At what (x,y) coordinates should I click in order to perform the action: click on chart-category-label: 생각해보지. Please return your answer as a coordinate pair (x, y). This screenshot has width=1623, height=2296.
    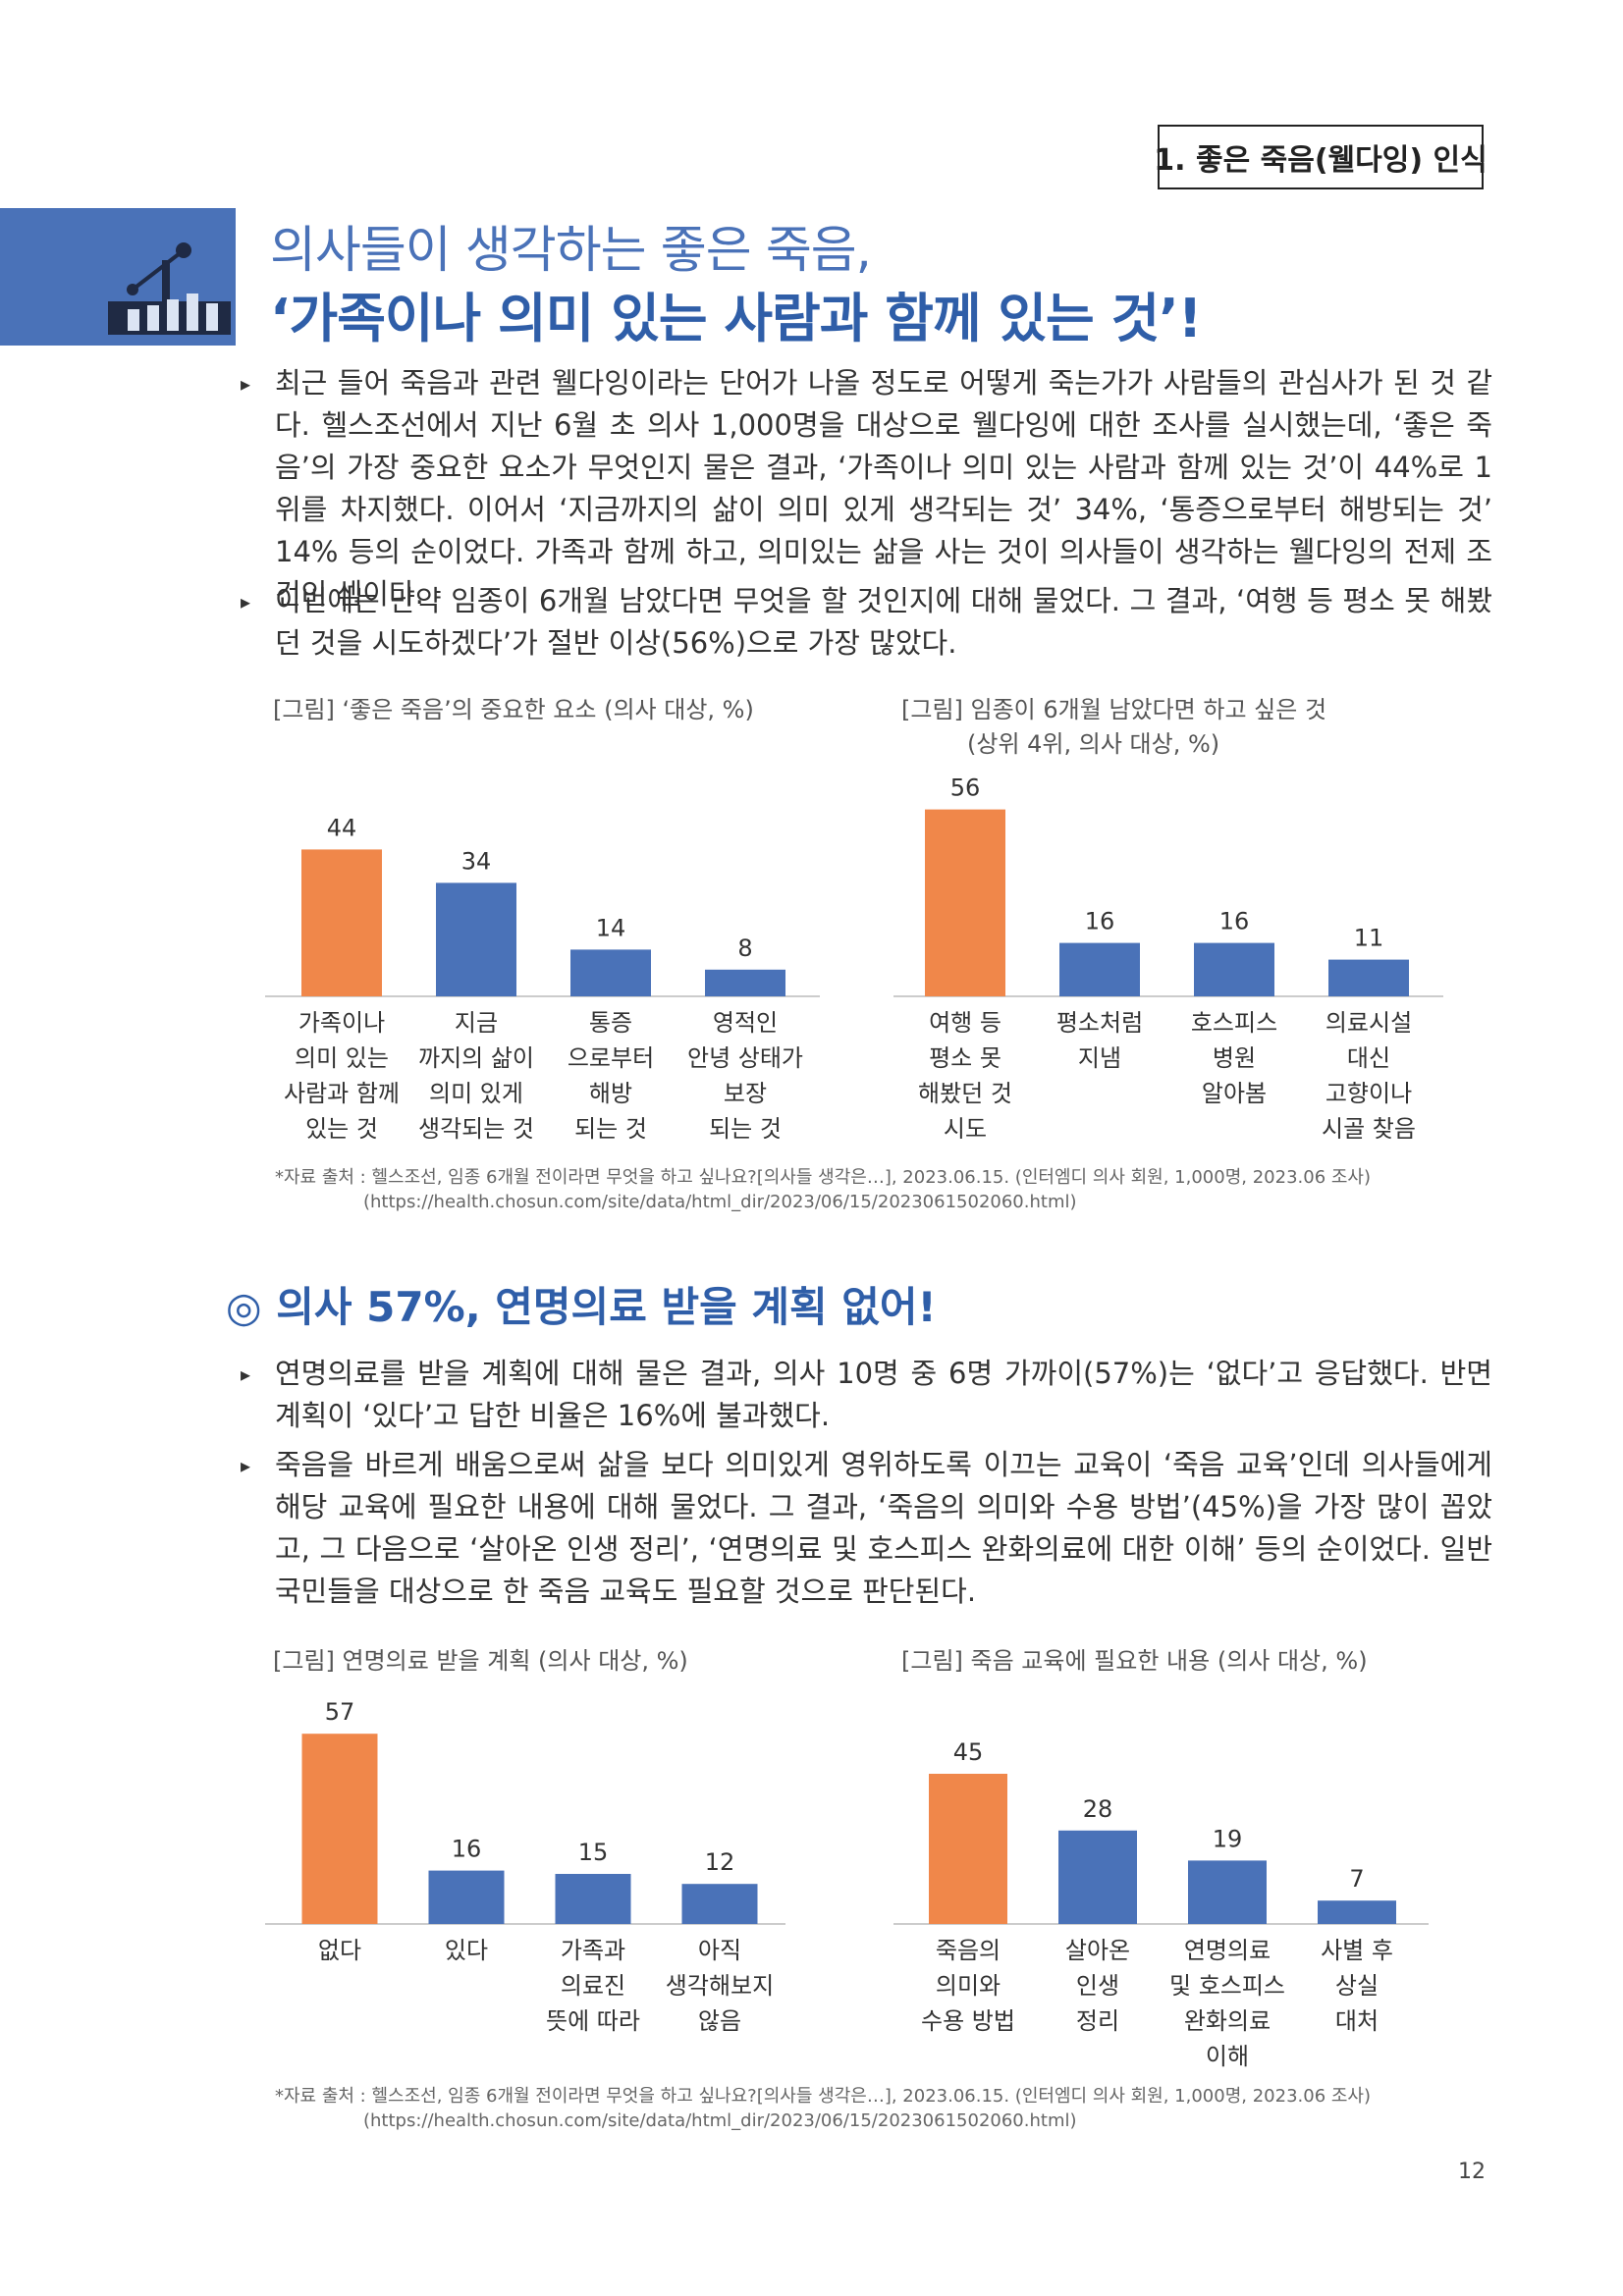
    Looking at the image, I should click on (720, 1986).